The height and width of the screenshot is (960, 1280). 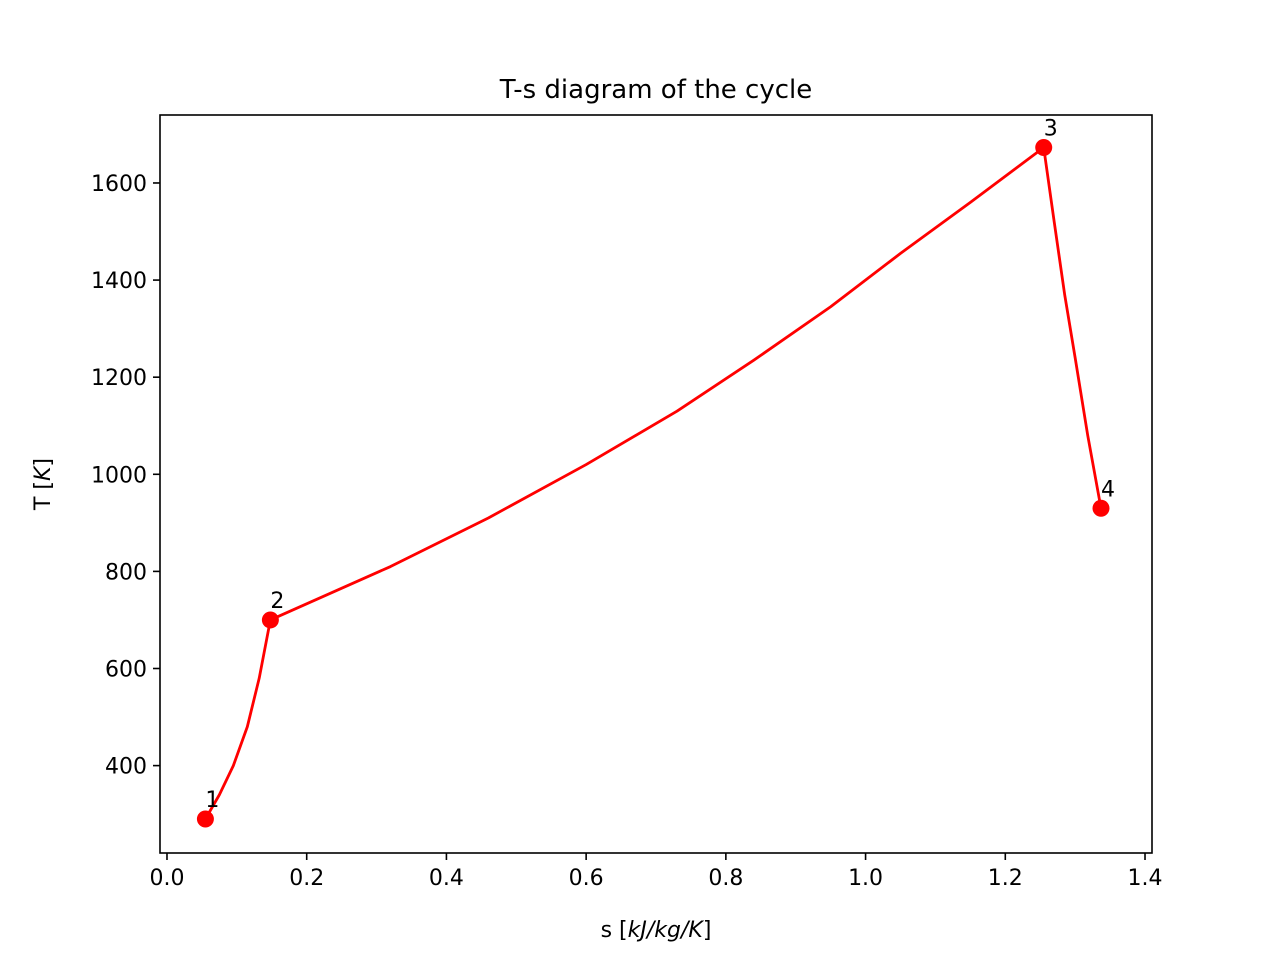 I want to click on state-point-4-label: 4, so click(x=1108, y=489).